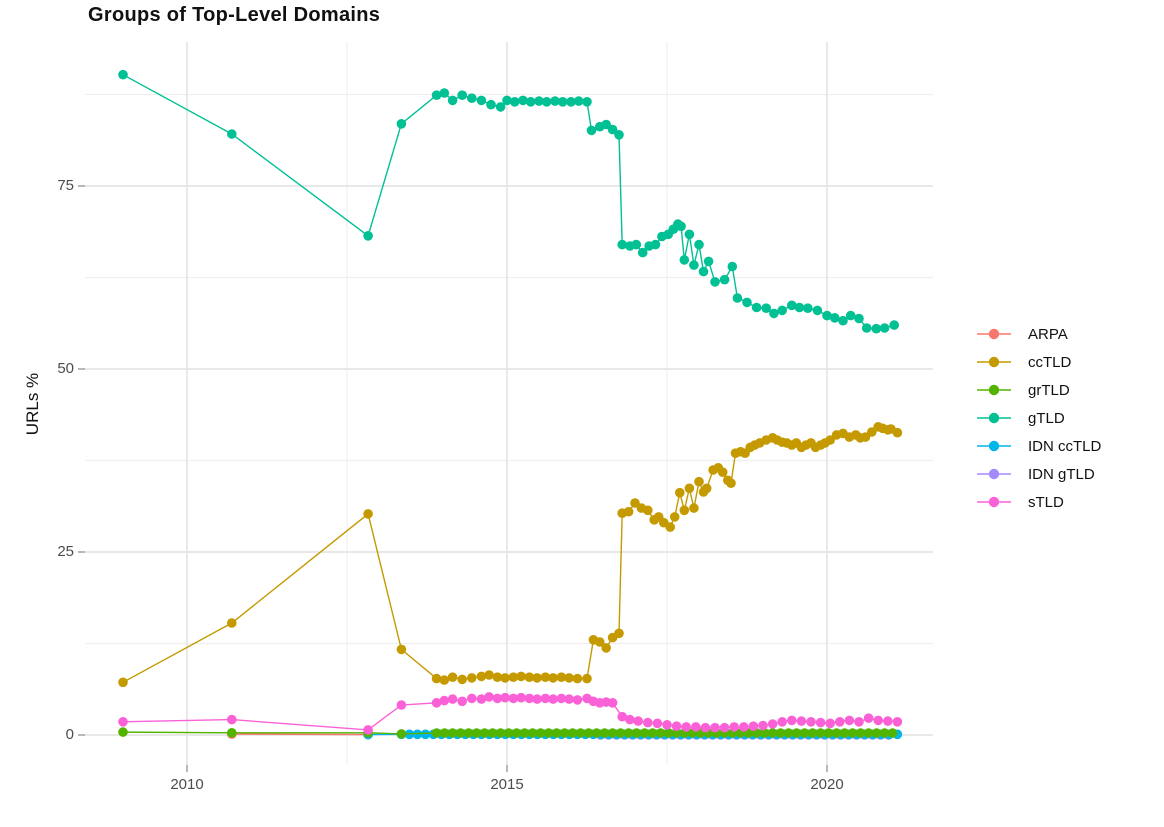 The width and height of the screenshot is (1164, 827). Describe the element at coordinates (300, 734) in the screenshot. I see `series-arpa` at that location.